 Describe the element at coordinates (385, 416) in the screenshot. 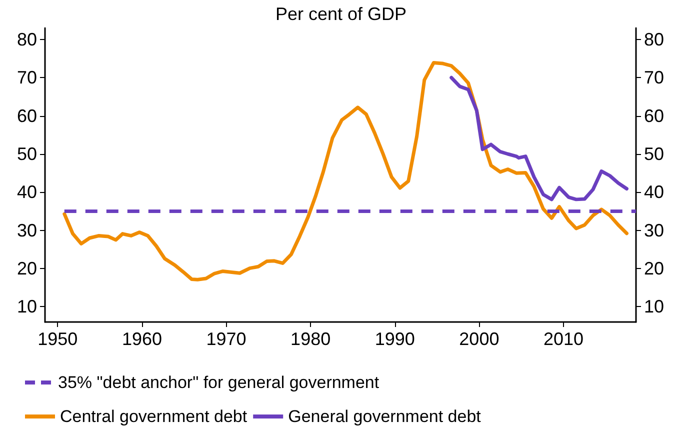

I see `legend-label: General government debt` at that location.